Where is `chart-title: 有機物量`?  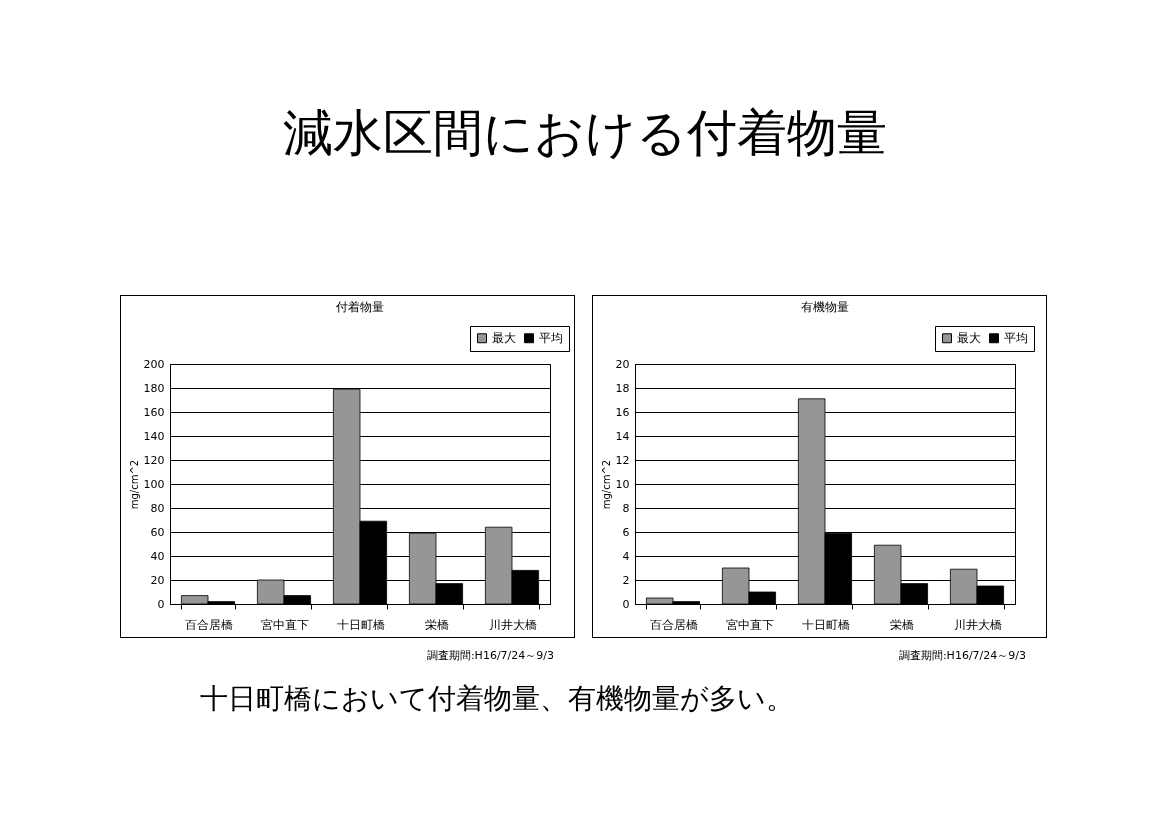
chart-title: 有機物量 is located at coordinates (825, 306).